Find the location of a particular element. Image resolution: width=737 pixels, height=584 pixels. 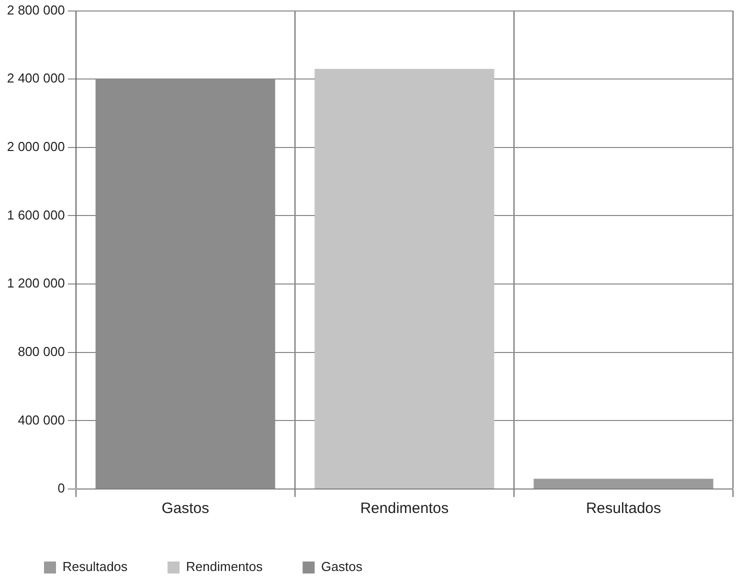

y-tick-label: 2 800 000 is located at coordinates (35, 10).